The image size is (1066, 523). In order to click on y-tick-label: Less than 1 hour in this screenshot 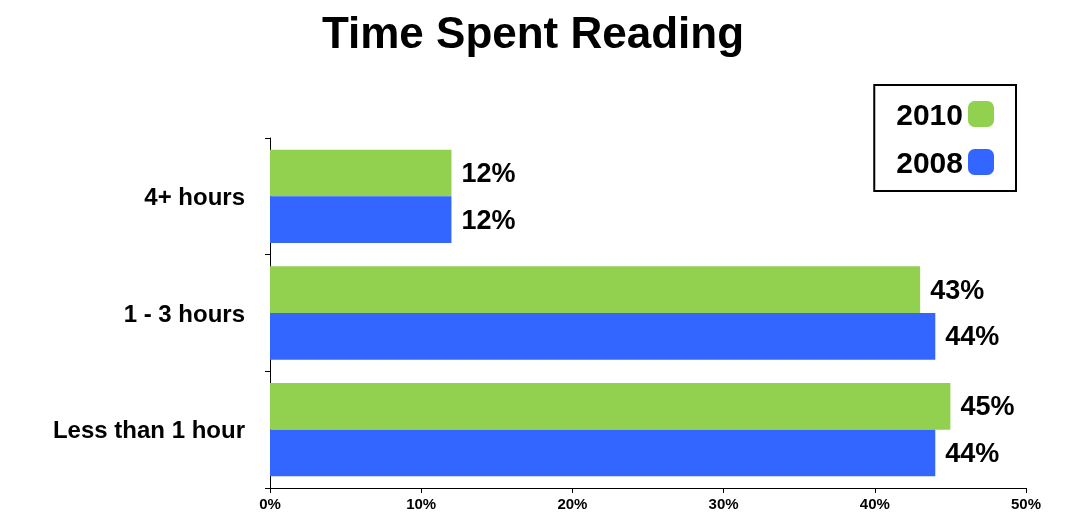, I will do `click(148, 430)`.